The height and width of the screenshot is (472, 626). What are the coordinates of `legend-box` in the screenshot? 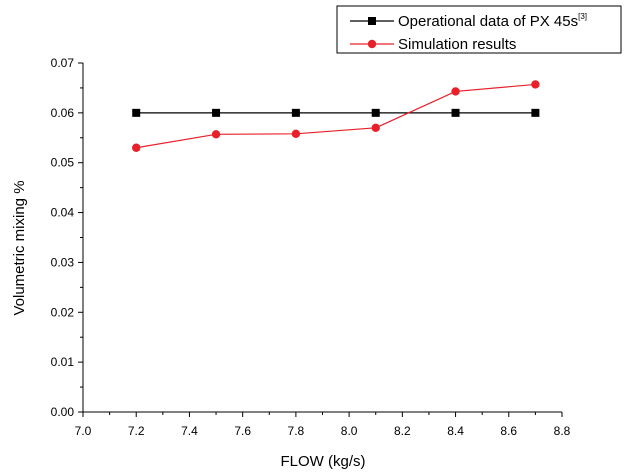 It's located at (479, 29).